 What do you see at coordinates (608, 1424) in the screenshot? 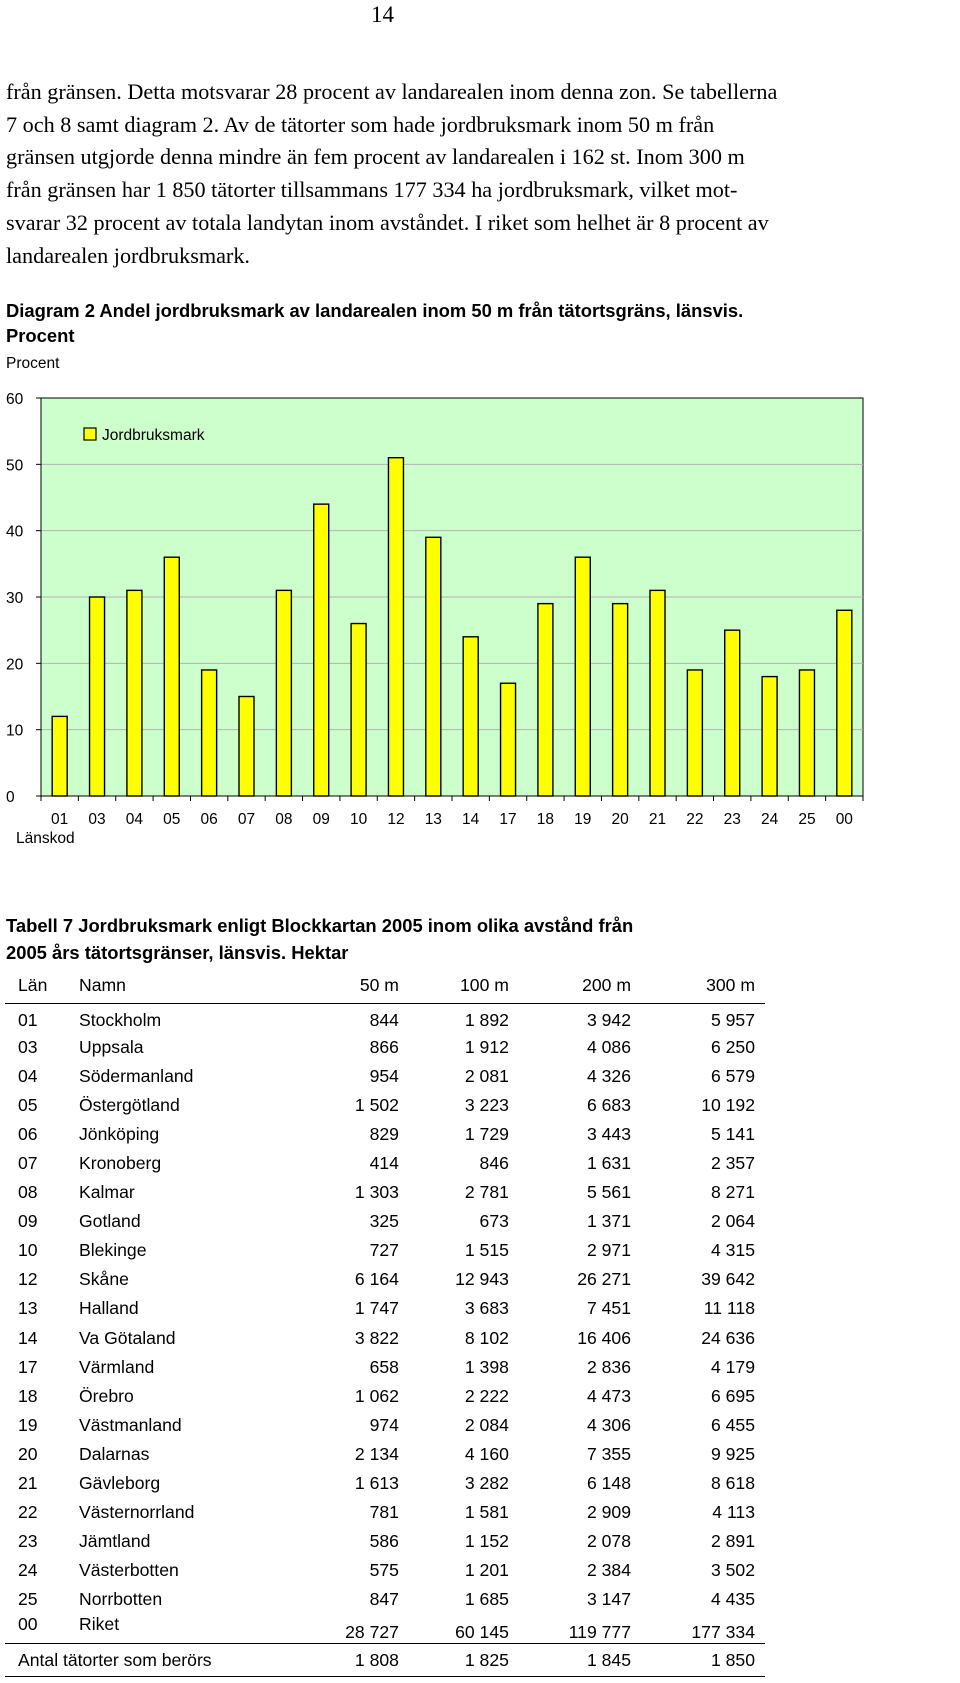
I see `cell-200m: 4 306` at bounding box center [608, 1424].